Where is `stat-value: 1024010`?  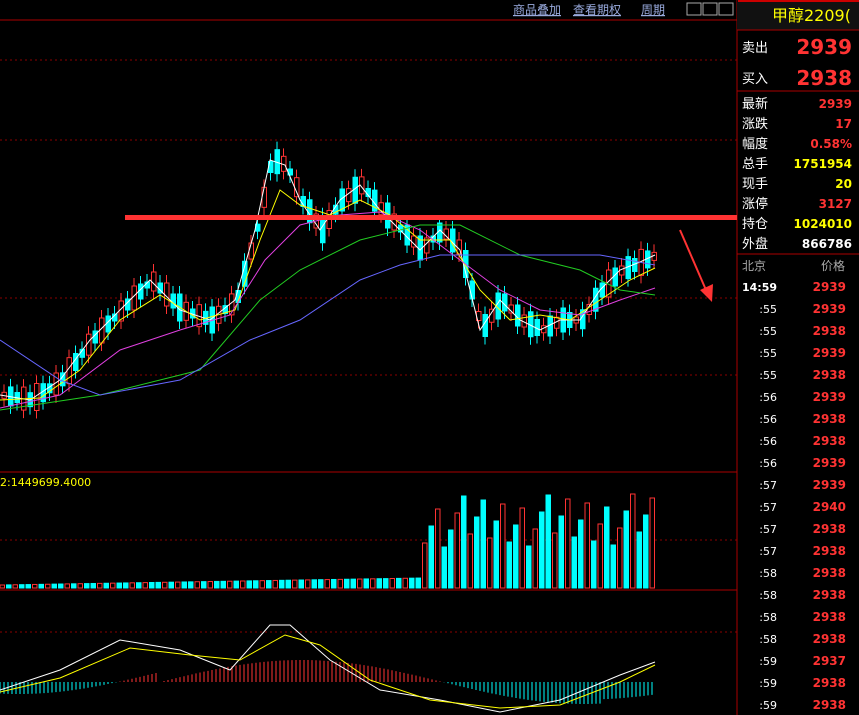
stat-value: 1024010 is located at coordinates (823, 224).